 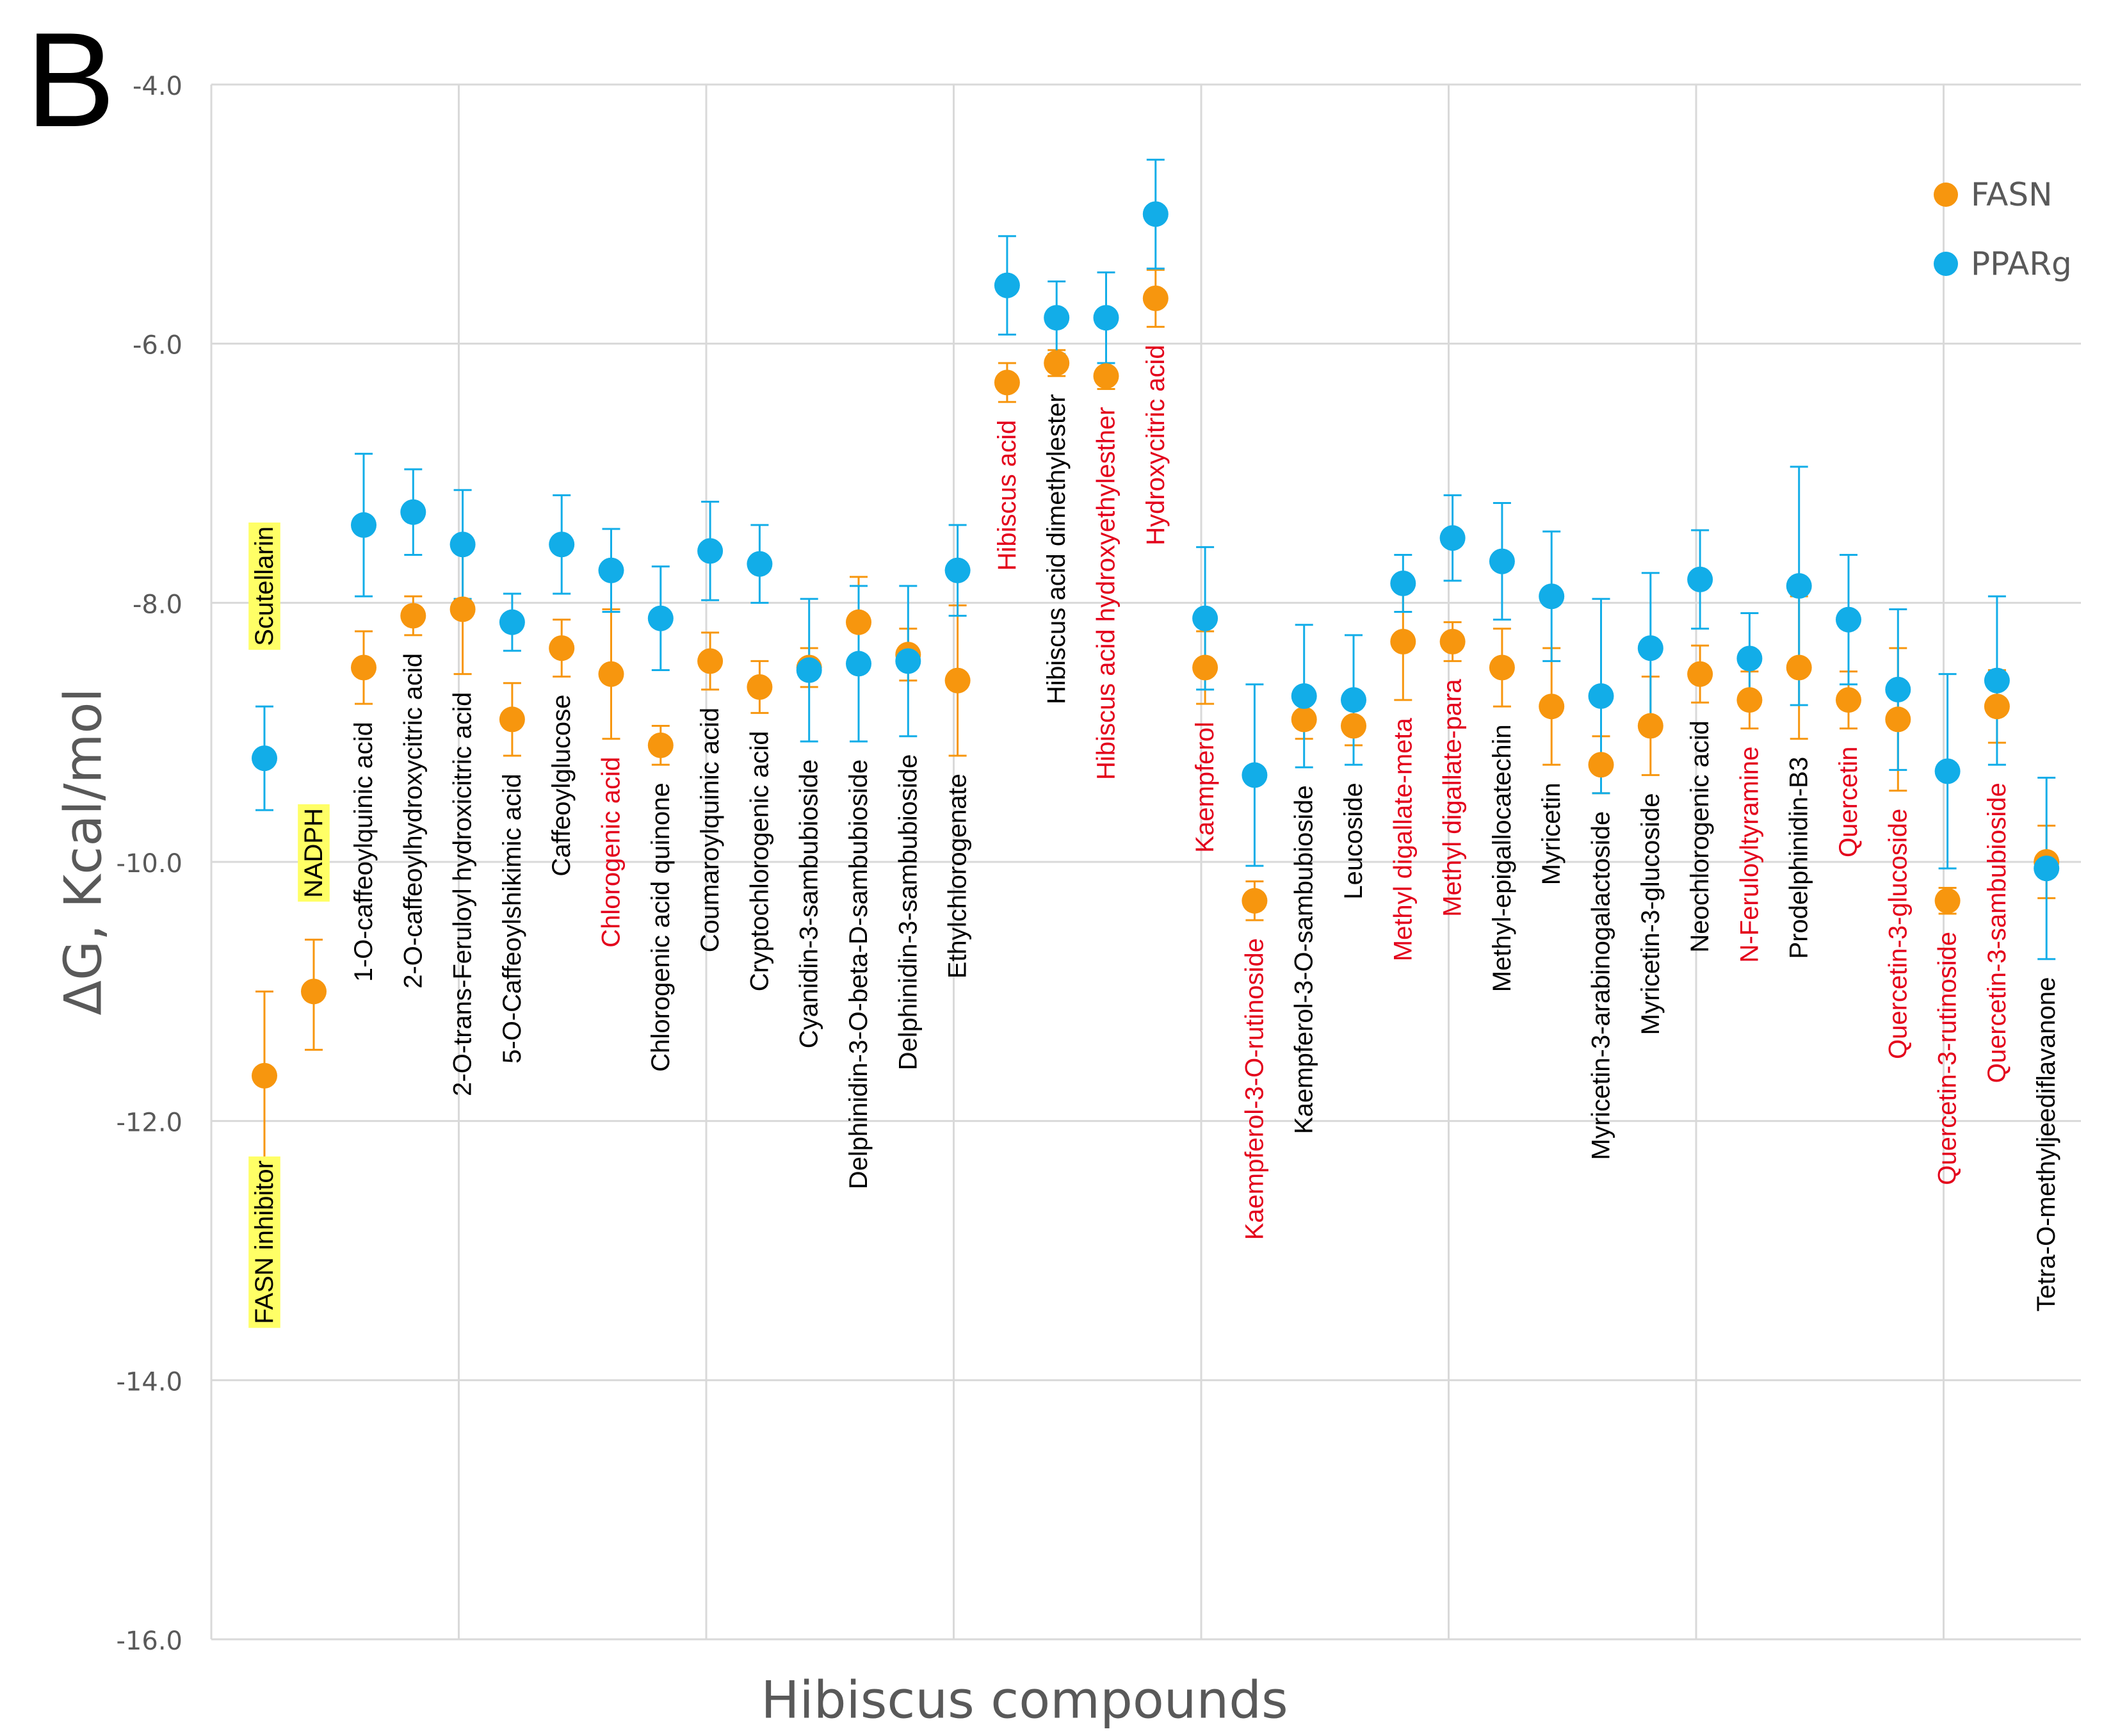 What do you see at coordinates (908, 913) in the screenshot?
I see `compound-label: Delphinidin-3-sambubioside` at bounding box center [908, 913].